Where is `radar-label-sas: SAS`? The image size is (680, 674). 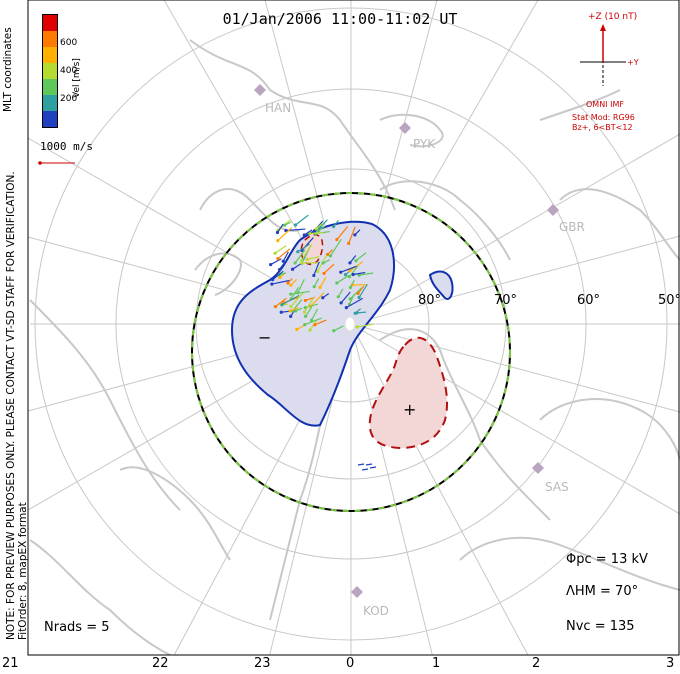
radar-label-sas: SAS is located at coordinates (557, 487).